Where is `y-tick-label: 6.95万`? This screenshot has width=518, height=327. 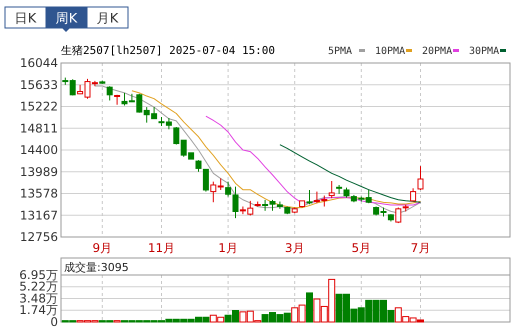 y-tick-label: 6.95万 is located at coordinates (38, 275).